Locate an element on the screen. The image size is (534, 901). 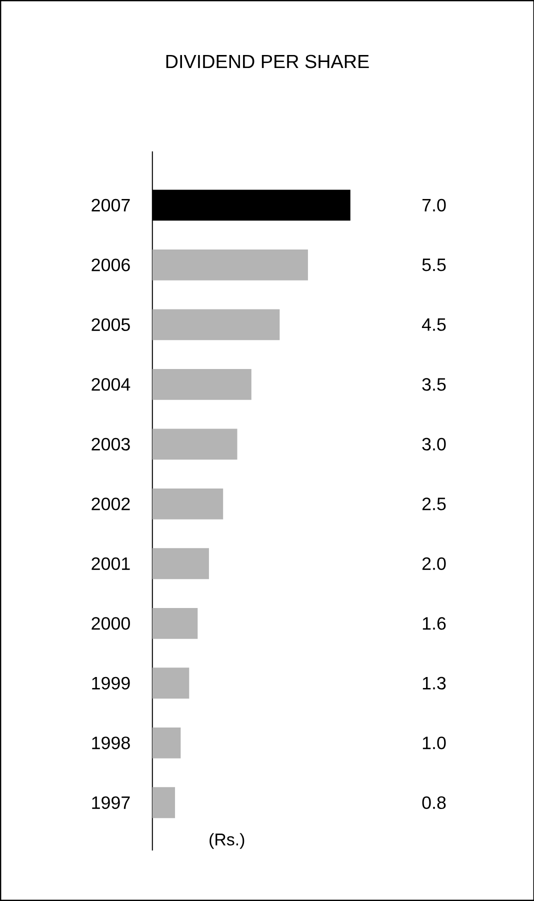
data-label: 7.0 is located at coordinates (434, 205).